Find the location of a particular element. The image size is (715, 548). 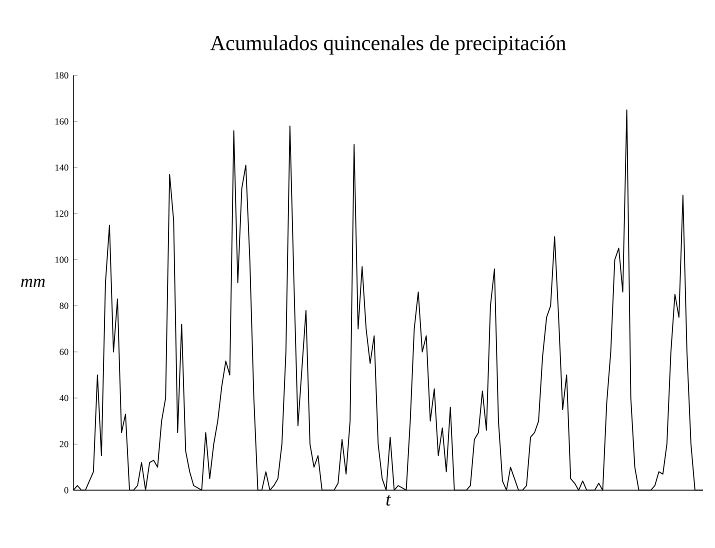

y-tick-label: 140 is located at coordinates (61, 167).